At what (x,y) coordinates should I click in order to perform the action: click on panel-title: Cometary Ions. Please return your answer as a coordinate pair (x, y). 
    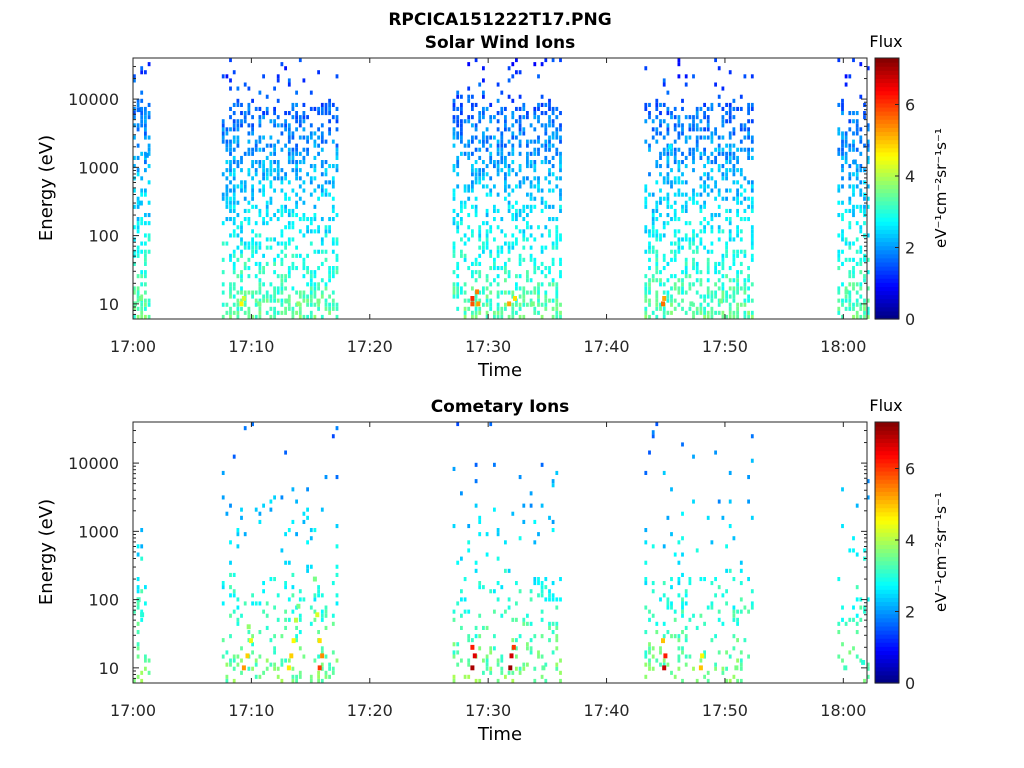
    Looking at the image, I should click on (500, 407).